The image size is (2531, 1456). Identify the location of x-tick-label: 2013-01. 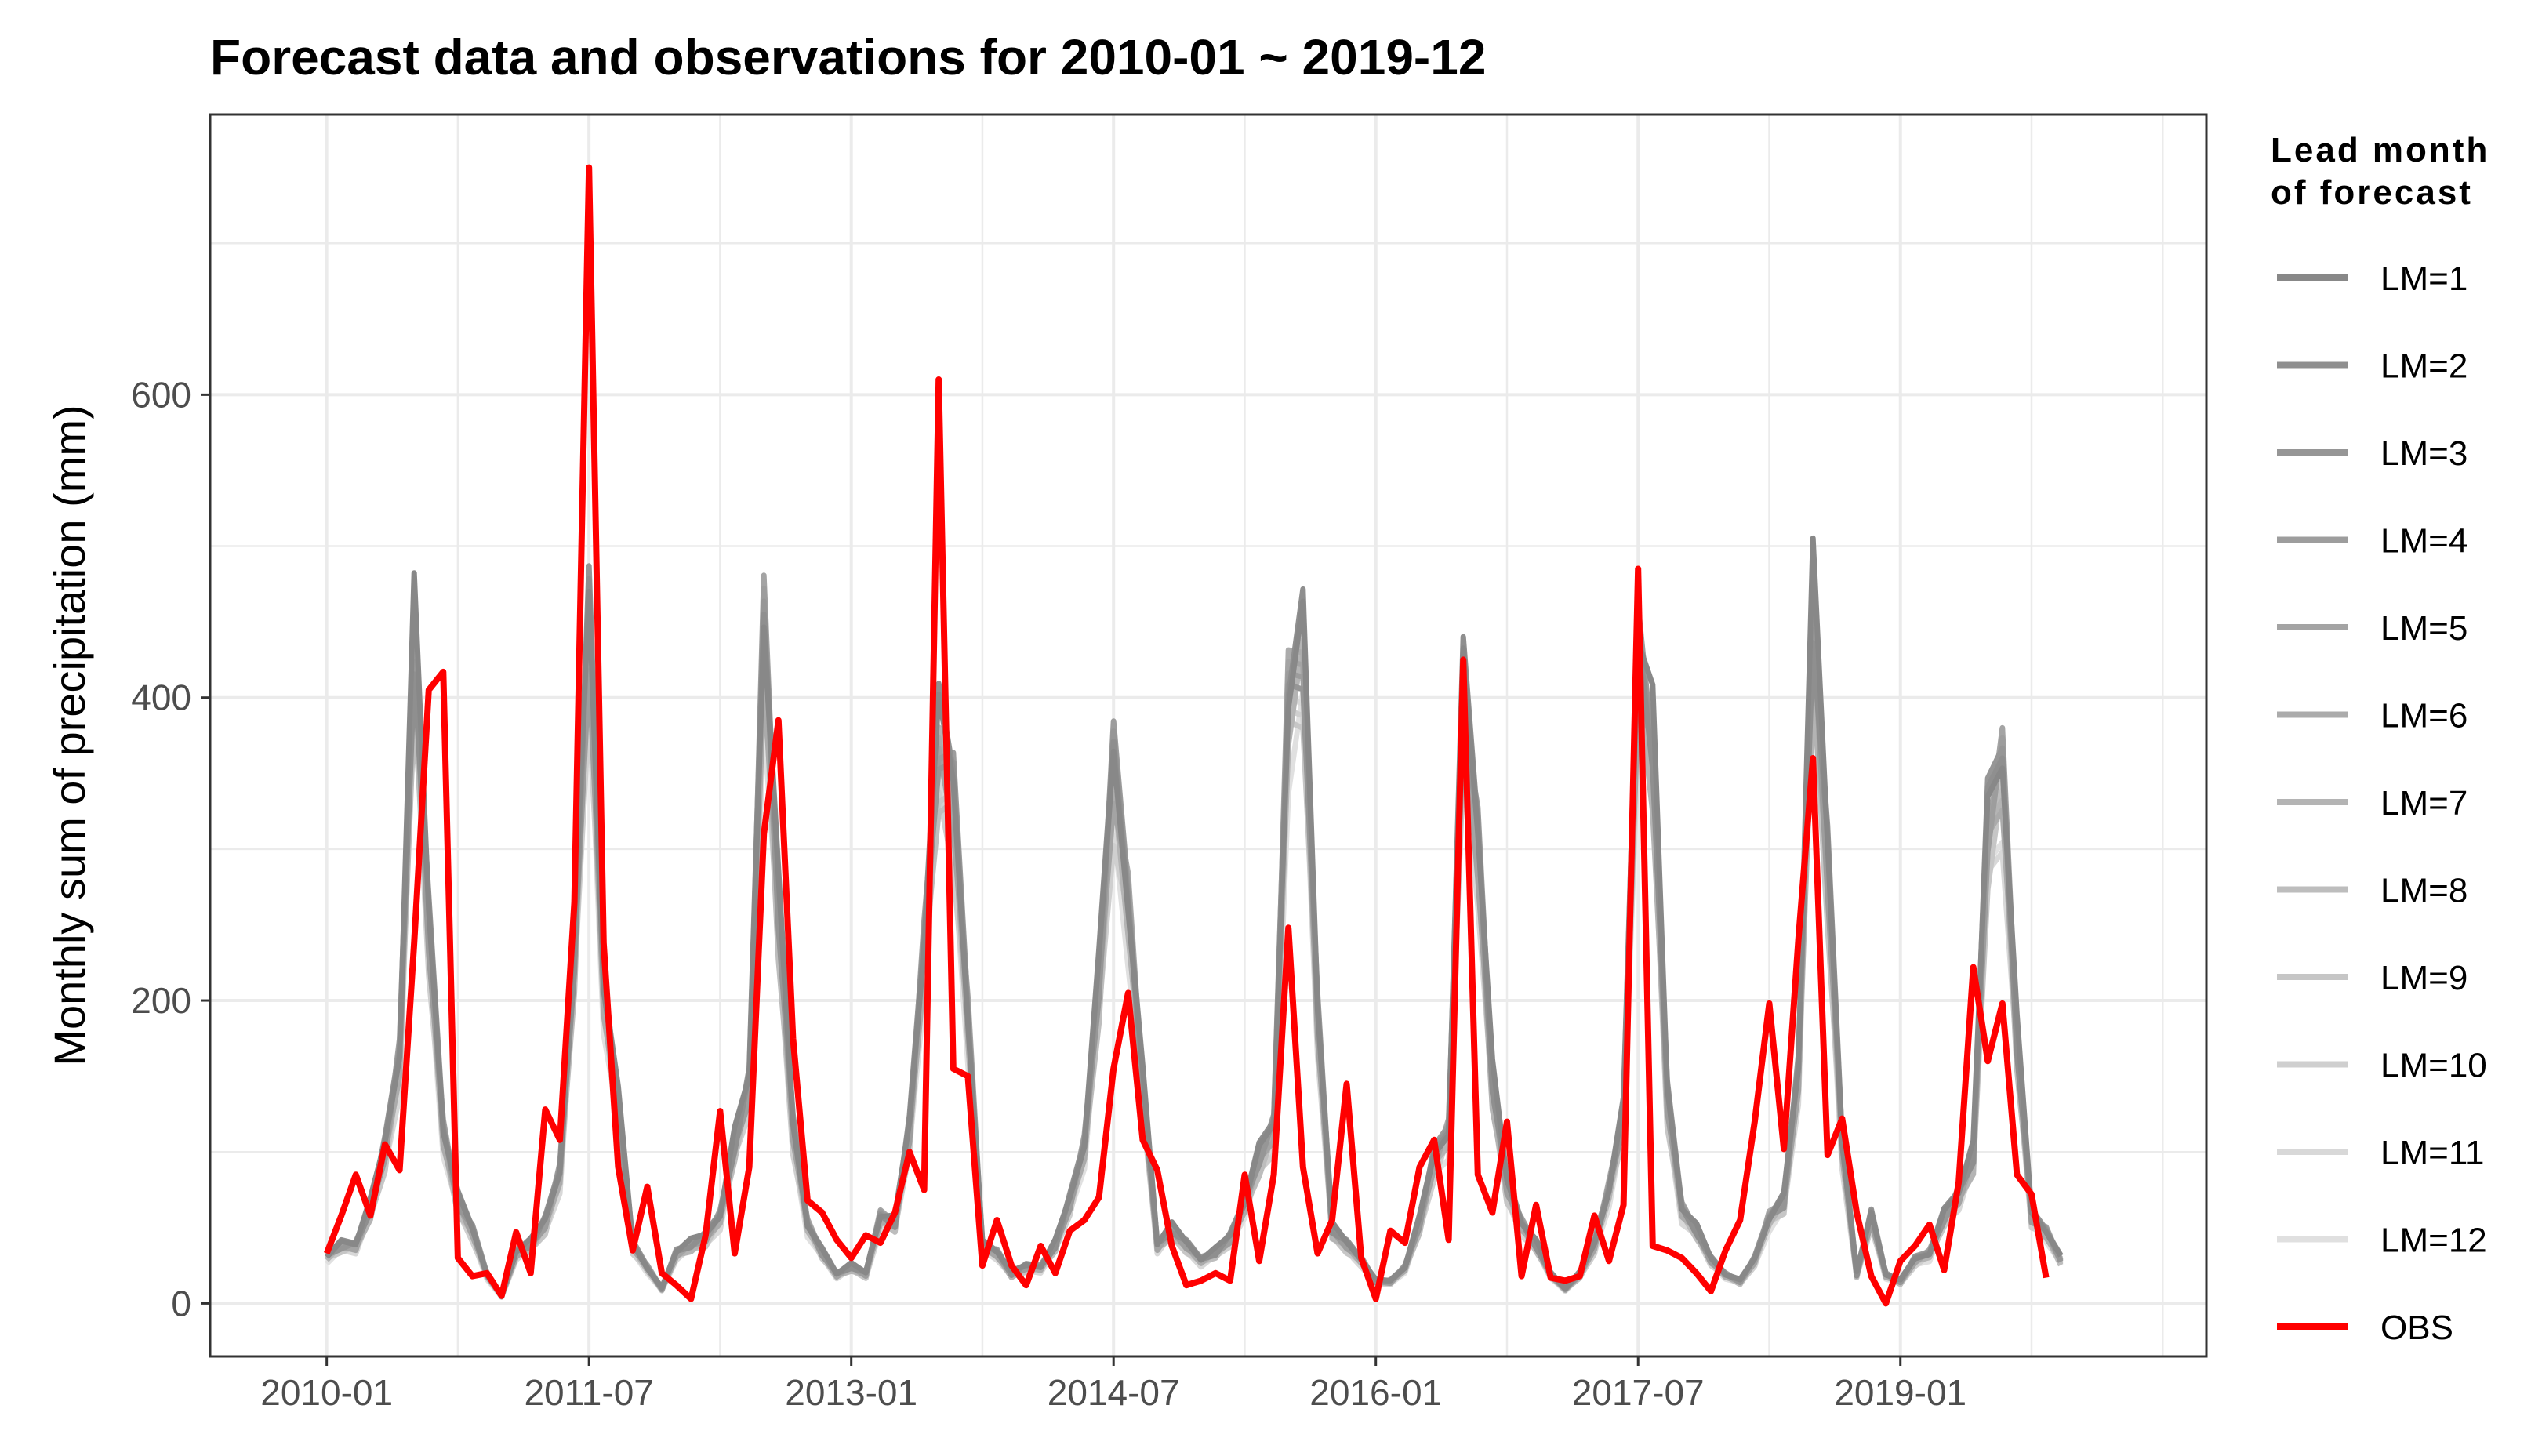
(851, 1392).